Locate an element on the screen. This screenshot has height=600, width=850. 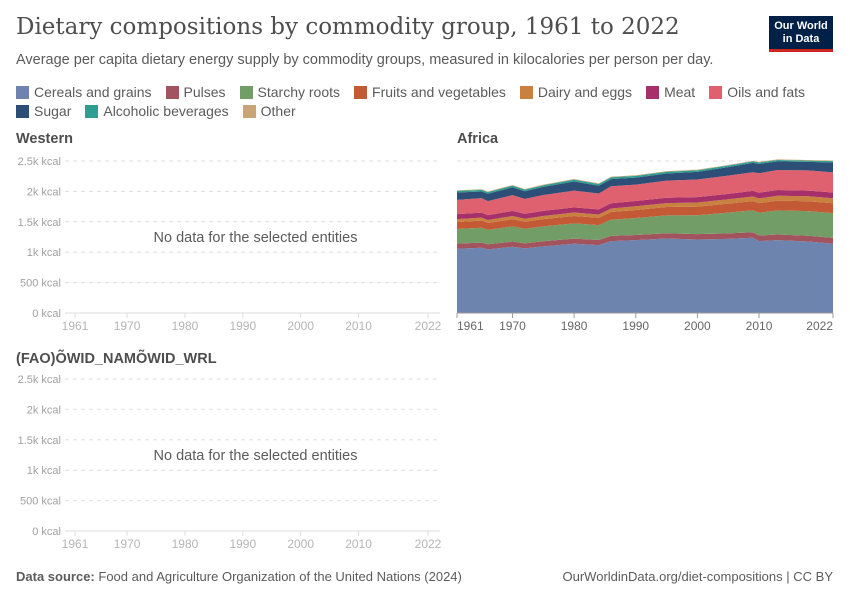
legend-item: Other is located at coordinates (269, 111).